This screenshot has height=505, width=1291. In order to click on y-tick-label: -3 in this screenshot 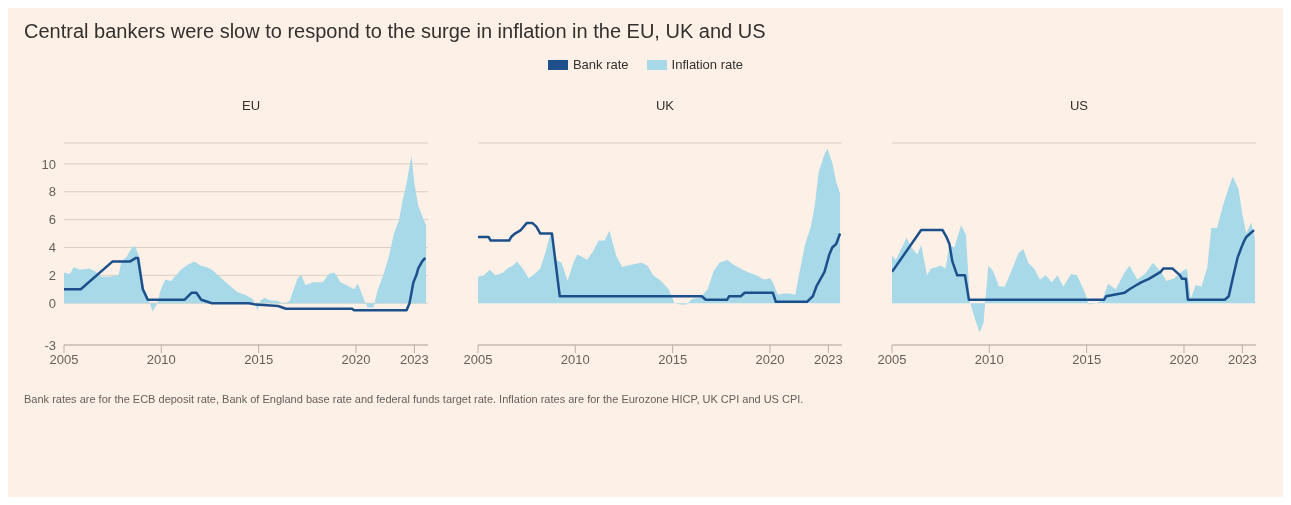, I will do `click(50, 345)`.